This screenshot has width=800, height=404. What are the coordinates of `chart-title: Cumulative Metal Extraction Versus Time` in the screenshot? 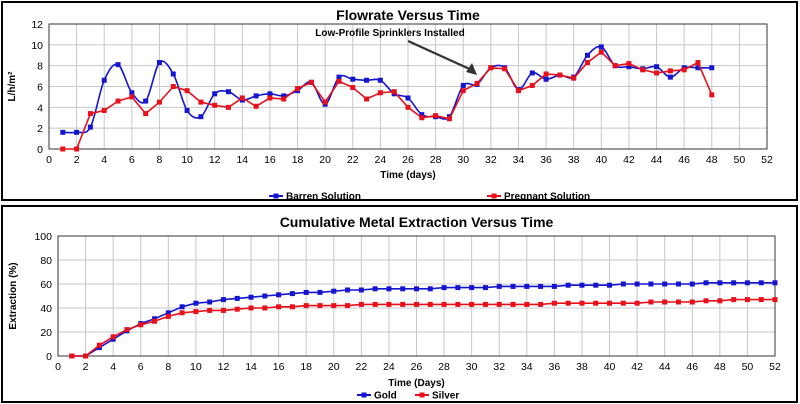 It's located at (417, 222).